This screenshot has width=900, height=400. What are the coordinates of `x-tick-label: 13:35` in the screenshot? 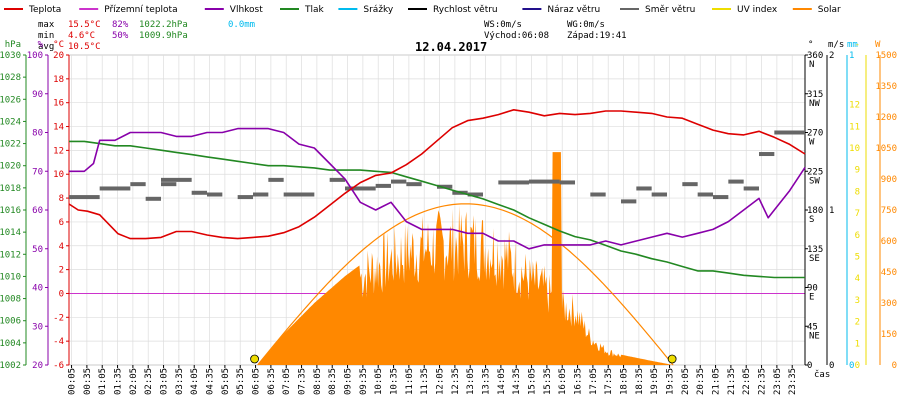 It's located at (487, 381).